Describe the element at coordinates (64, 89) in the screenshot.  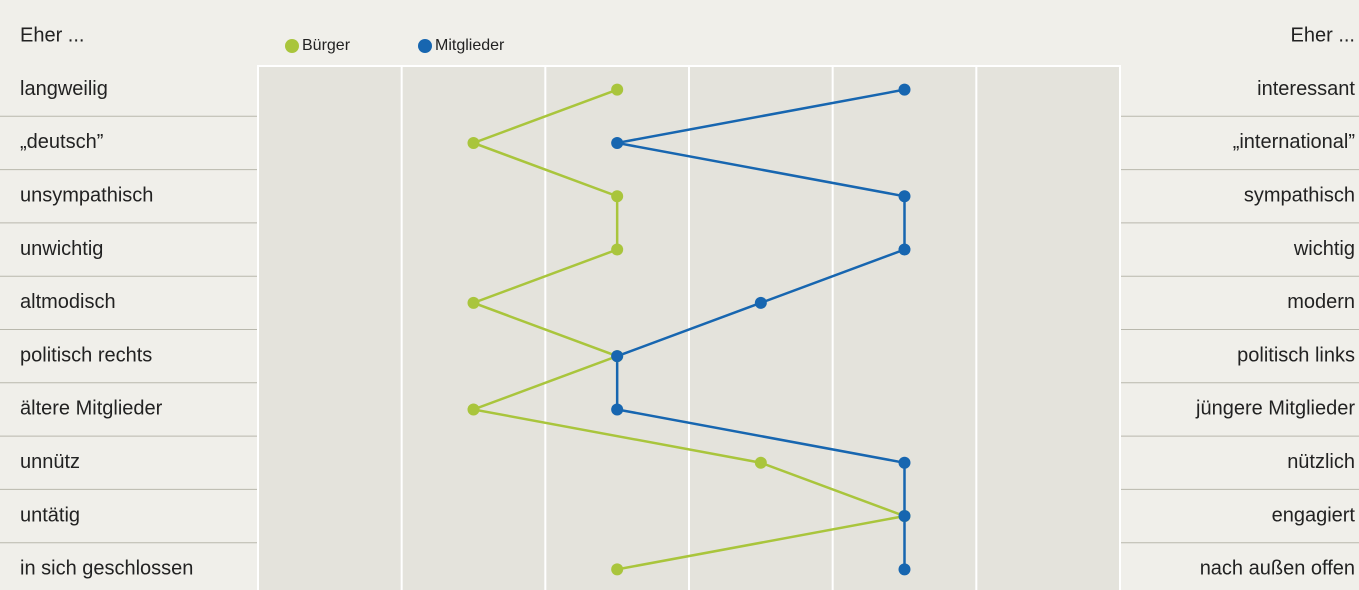
I see `left-label: langweilig` at that location.